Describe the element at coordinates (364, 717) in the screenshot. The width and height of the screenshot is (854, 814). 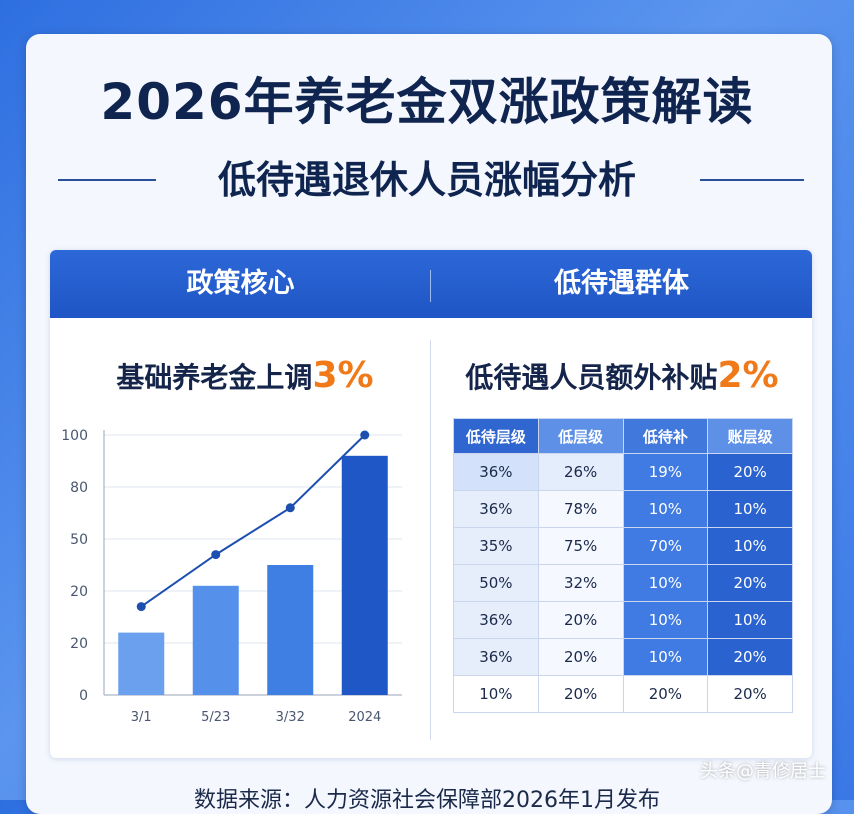
I see `x-tick-label: 2024` at that location.